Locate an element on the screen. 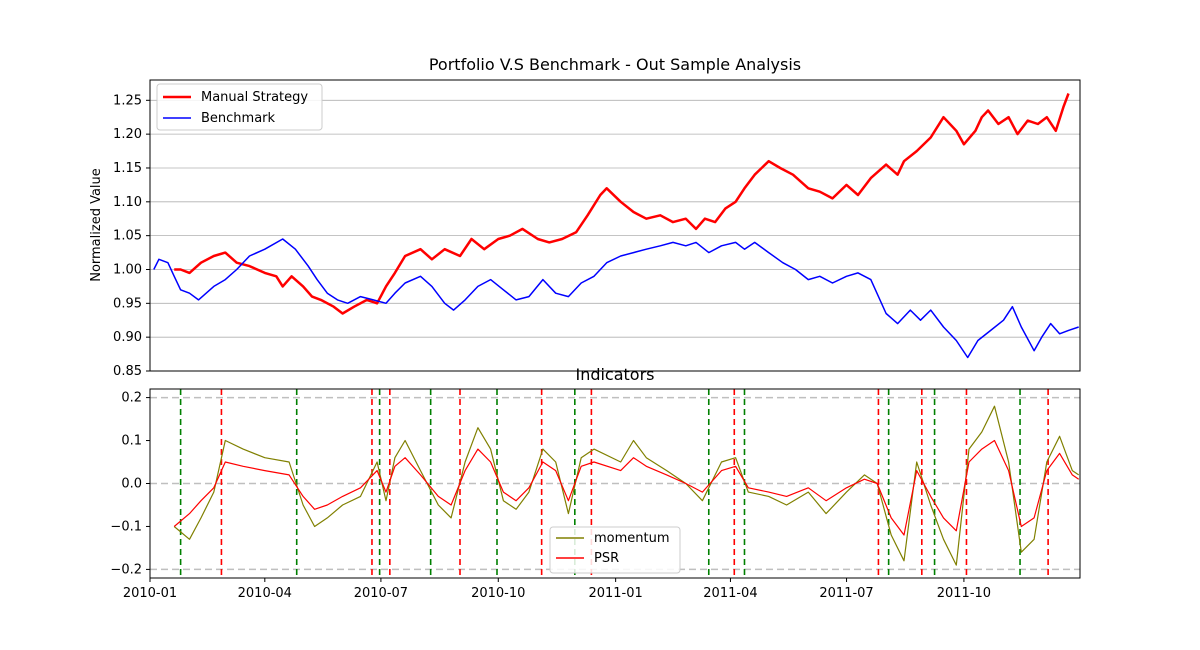 Image resolution: width=1200 pixels, height=650 pixels. series-line-psr is located at coordinates (626, 487).